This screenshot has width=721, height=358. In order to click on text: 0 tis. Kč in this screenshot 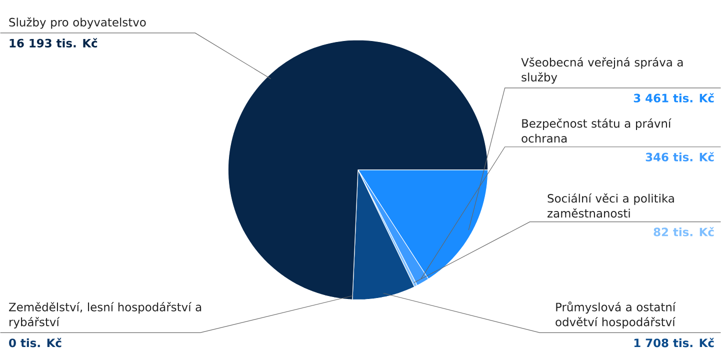, I will do `click(35, 343)`.